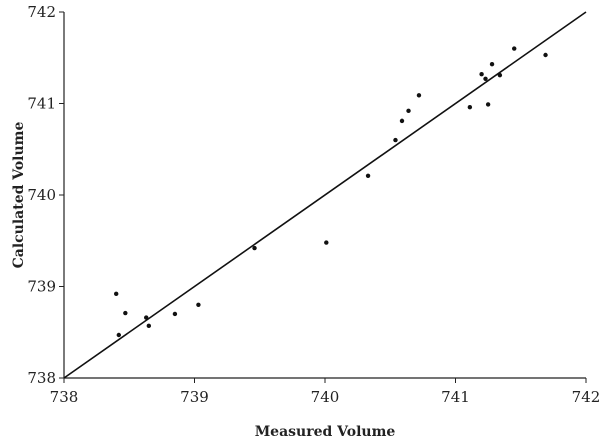 The height and width of the screenshot is (442, 608). I want to click on y-tick-label: 739, so click(41, 287).